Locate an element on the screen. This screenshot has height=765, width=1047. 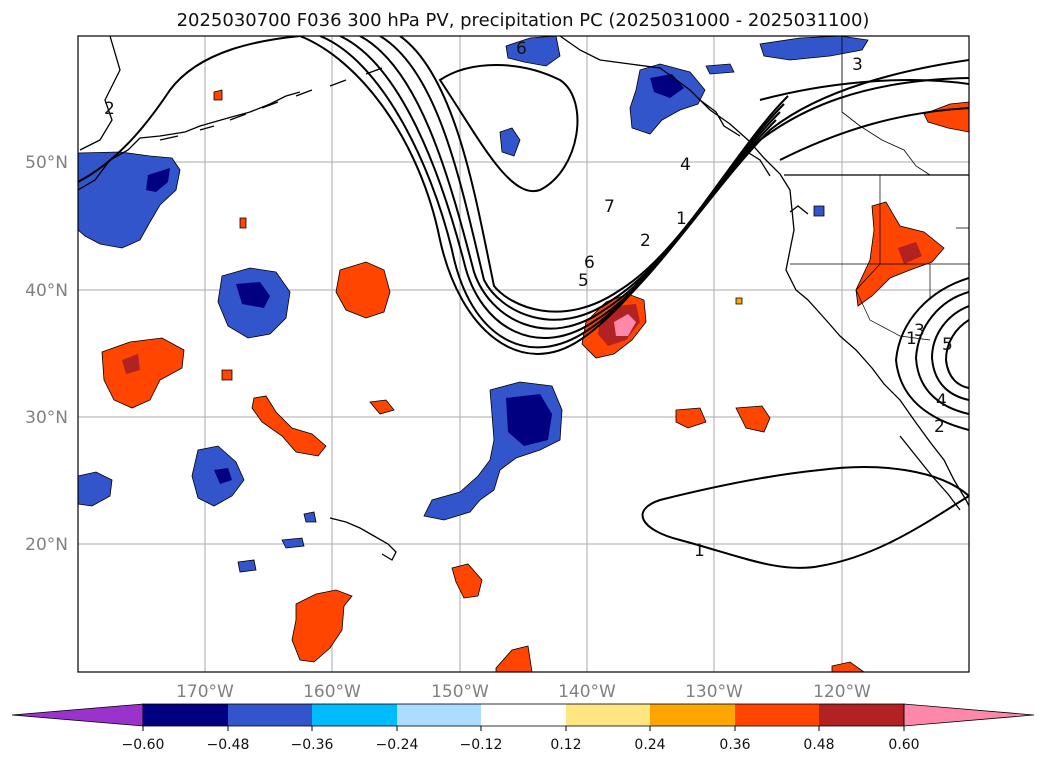
lon-label-120w: 120°W is located at coordinates (842, 692).